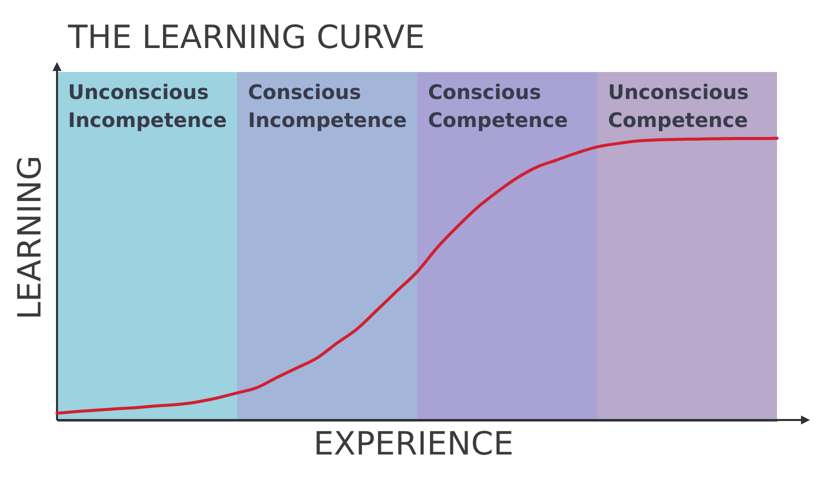 Image resolution: width=820 pixels, height=500 pixels. What do you see at coordinates (327, 106) in the screenshot?
I see `text: Conscious Incompetence` at bounding box center [327, 106].